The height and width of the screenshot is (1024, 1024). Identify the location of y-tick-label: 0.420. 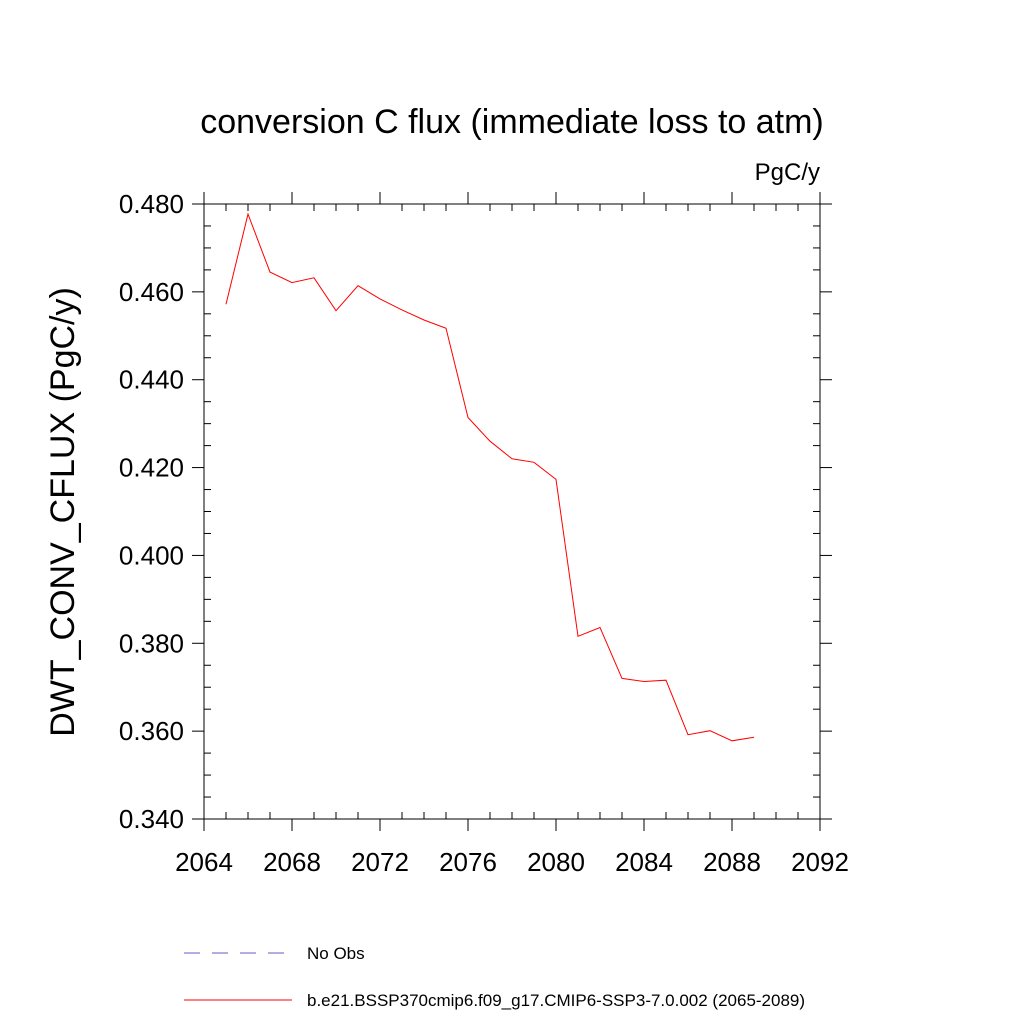
(151, 468).